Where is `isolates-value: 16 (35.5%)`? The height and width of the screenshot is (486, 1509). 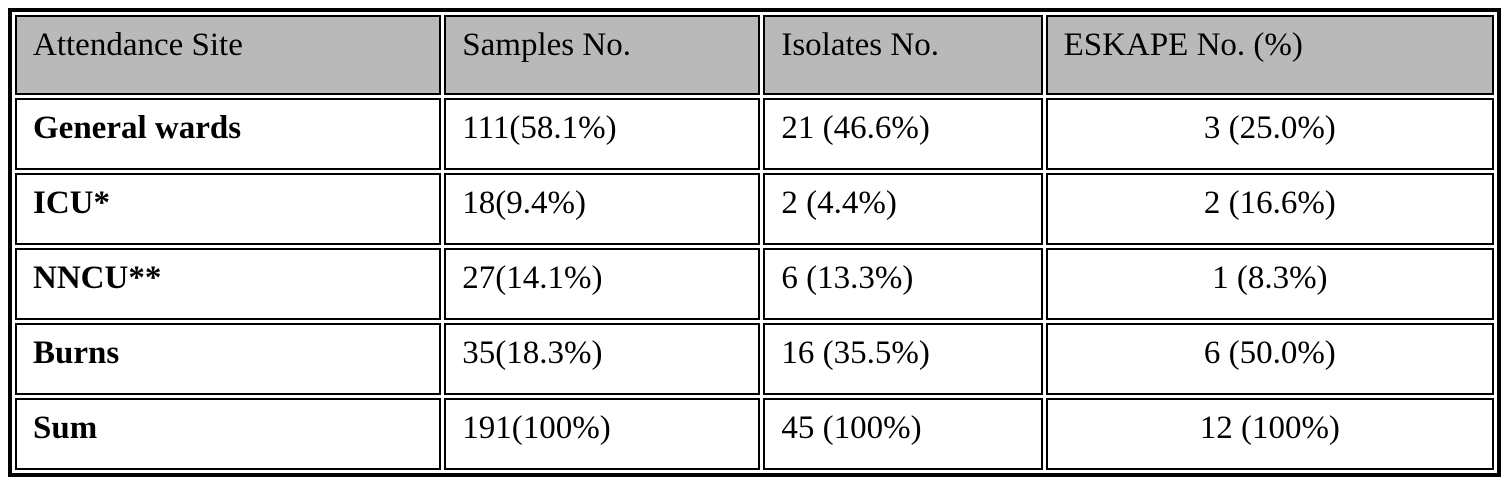 isolates-value: 16 (35.5%) is located at coordinates (903, 359).